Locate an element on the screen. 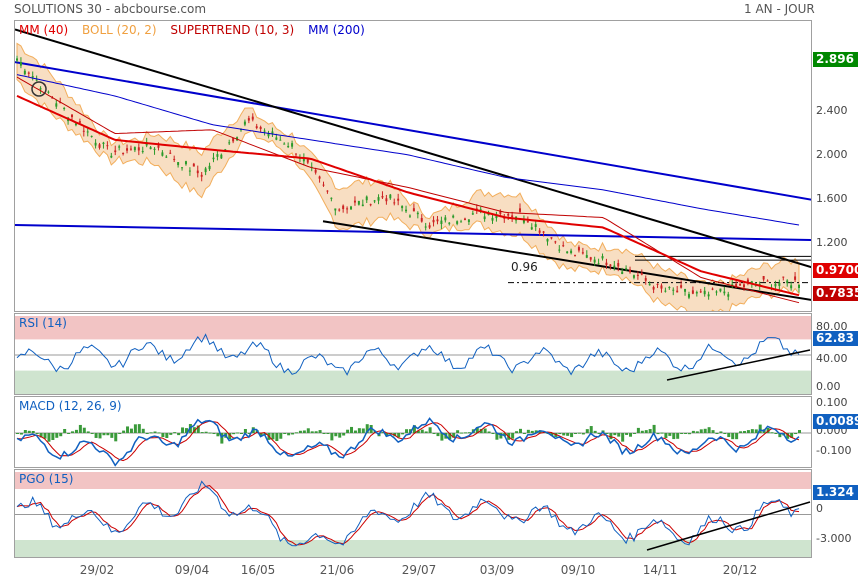 The height and width of the screenshot is (580, 860). supertrend-badge: 0.7835 is located at coordinates (836, 293).